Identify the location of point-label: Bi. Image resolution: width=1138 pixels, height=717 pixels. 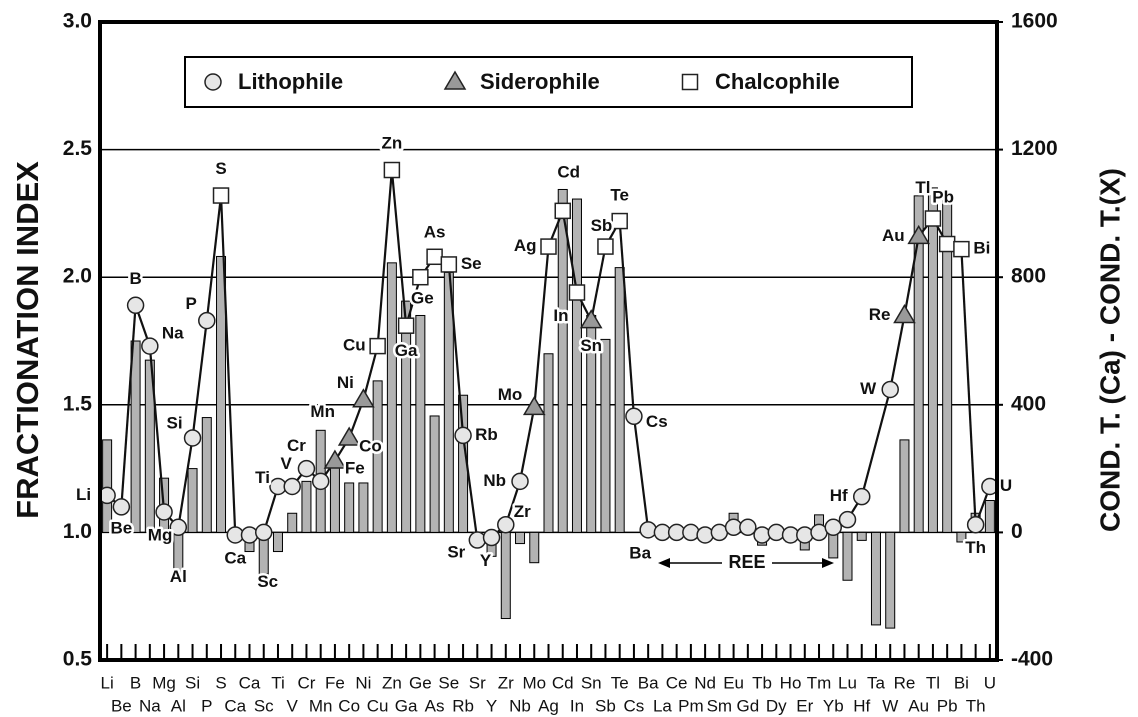
(981, 248).